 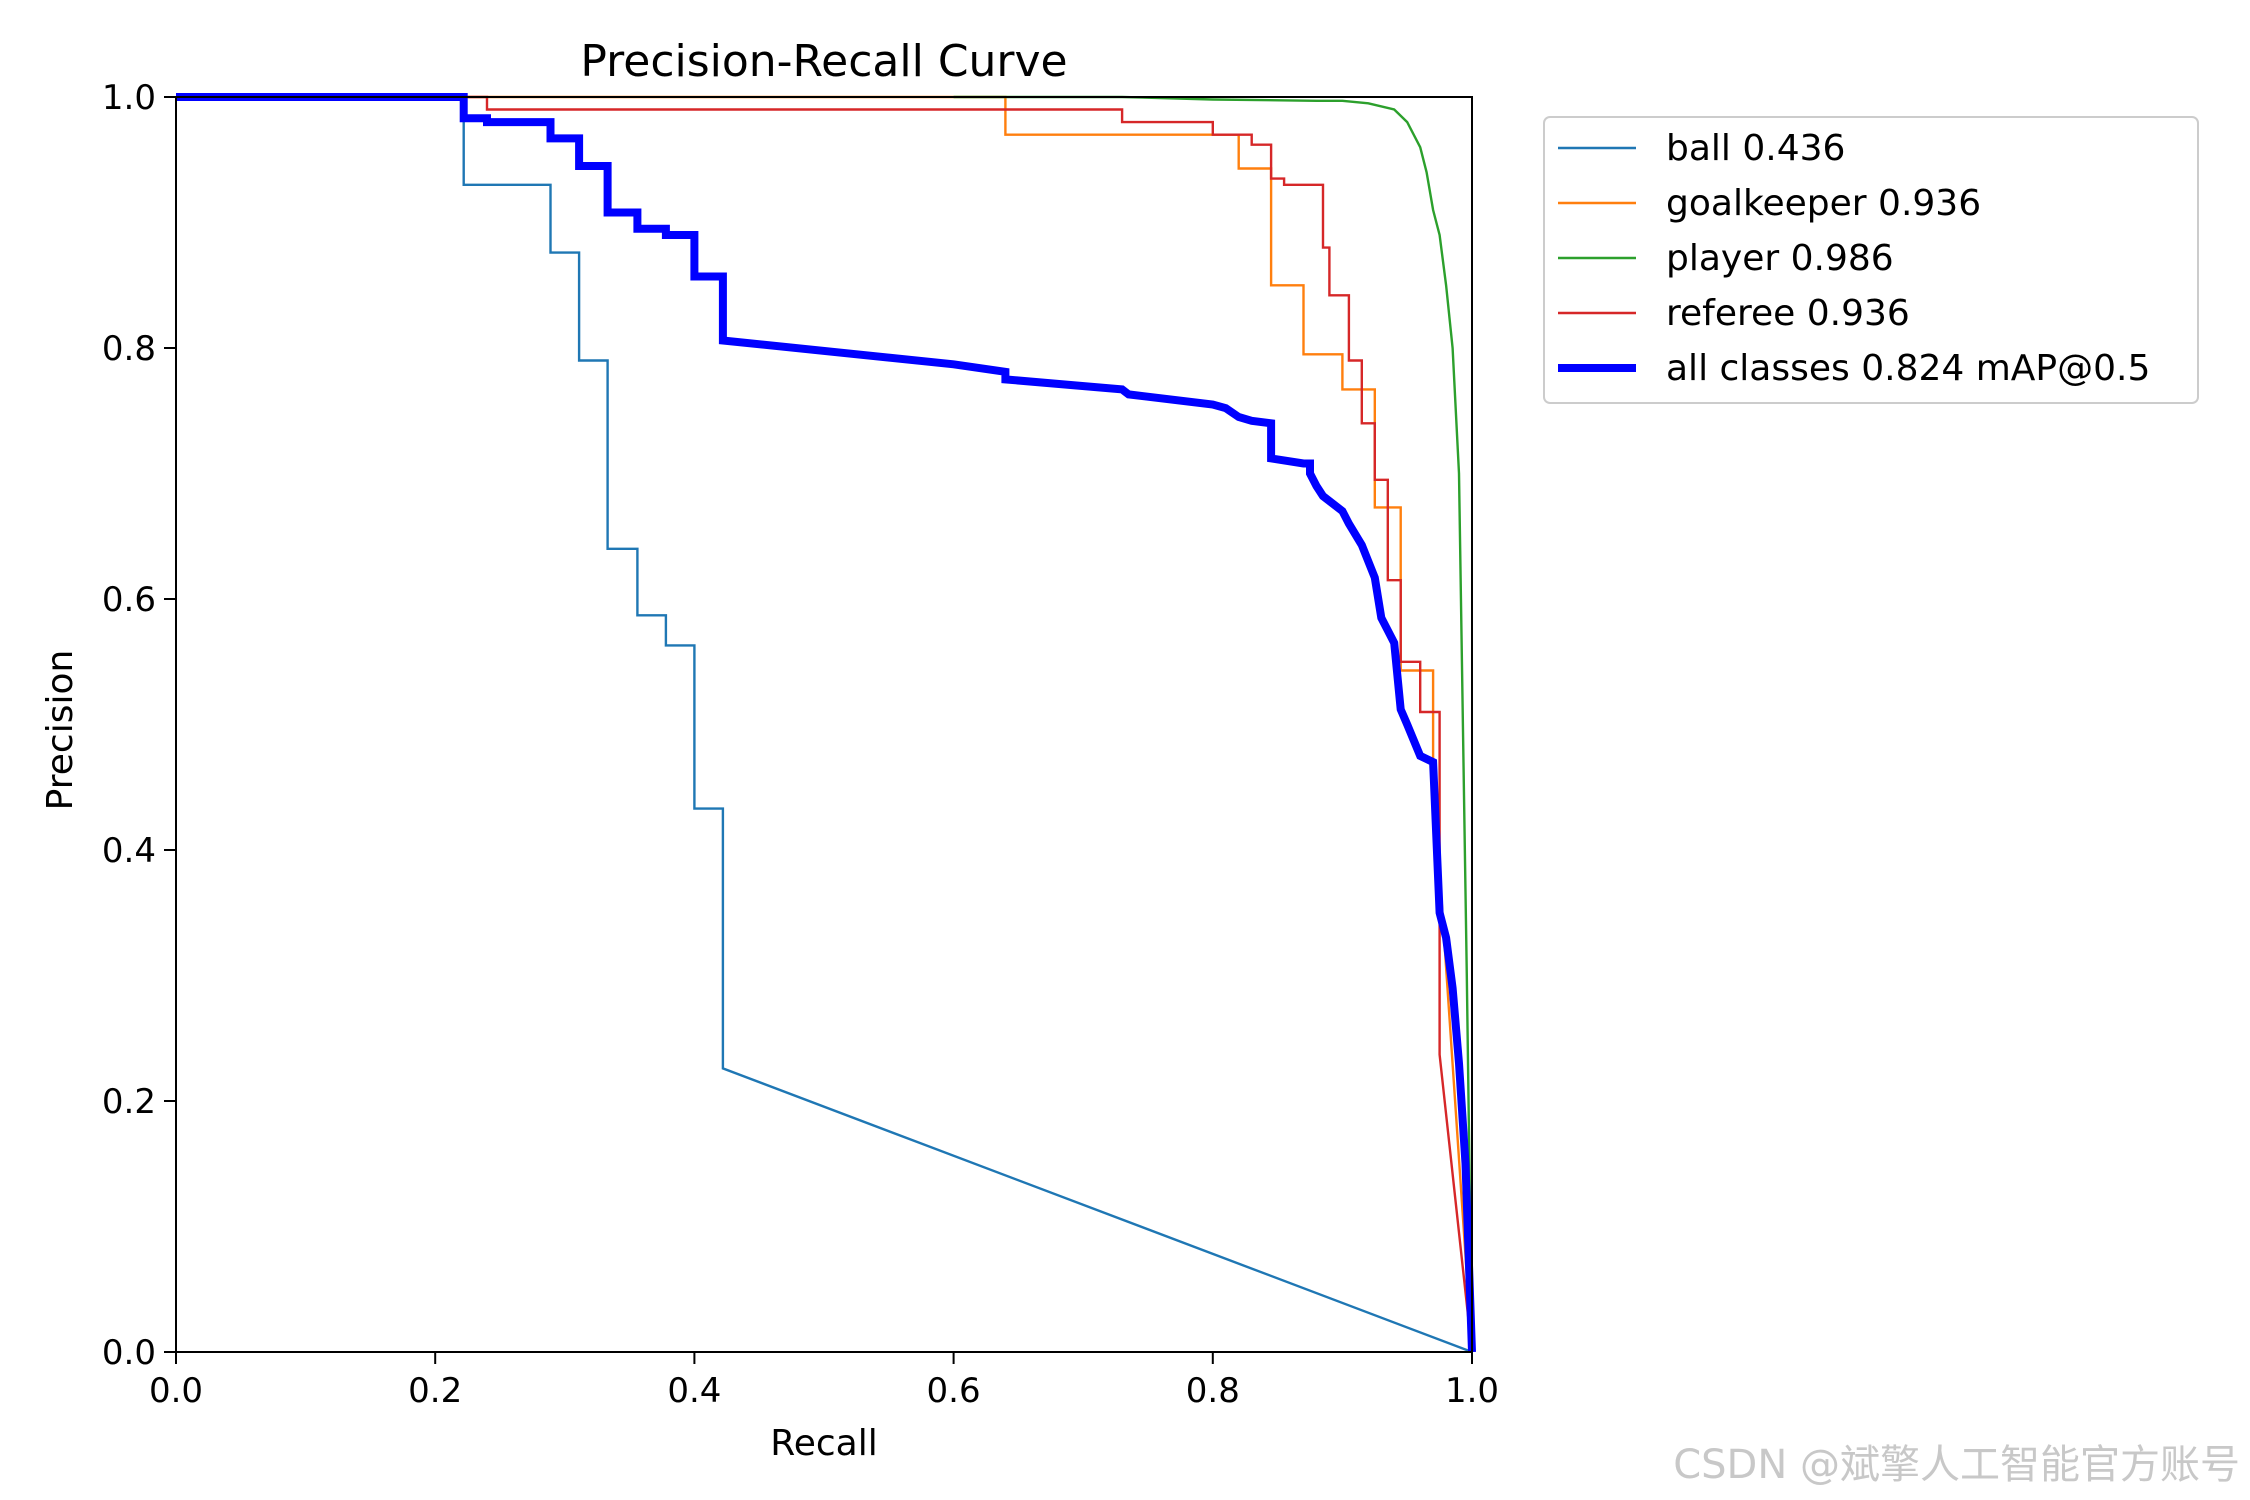 I want to click on legend-label: all classes 0.824 mAP@0.5, so click(x=1908, y=368).